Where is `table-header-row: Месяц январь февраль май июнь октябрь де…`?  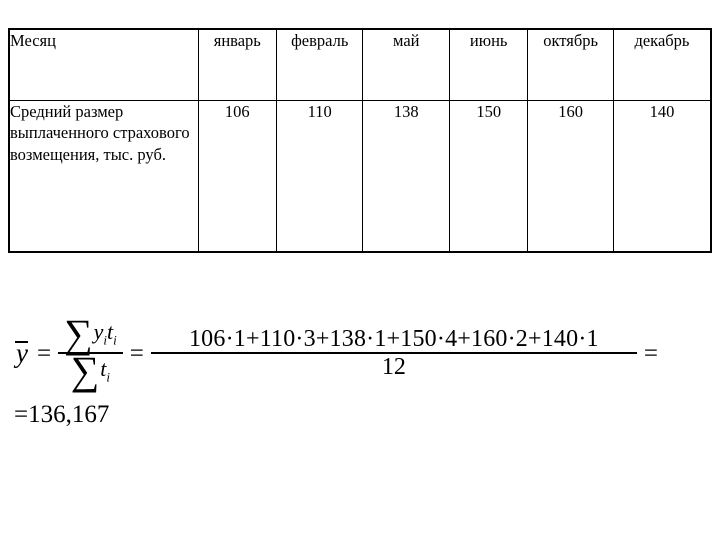
table-header-row: Месяц январь февраль май июнь октябрь де… is located at coordinates (360, 64).